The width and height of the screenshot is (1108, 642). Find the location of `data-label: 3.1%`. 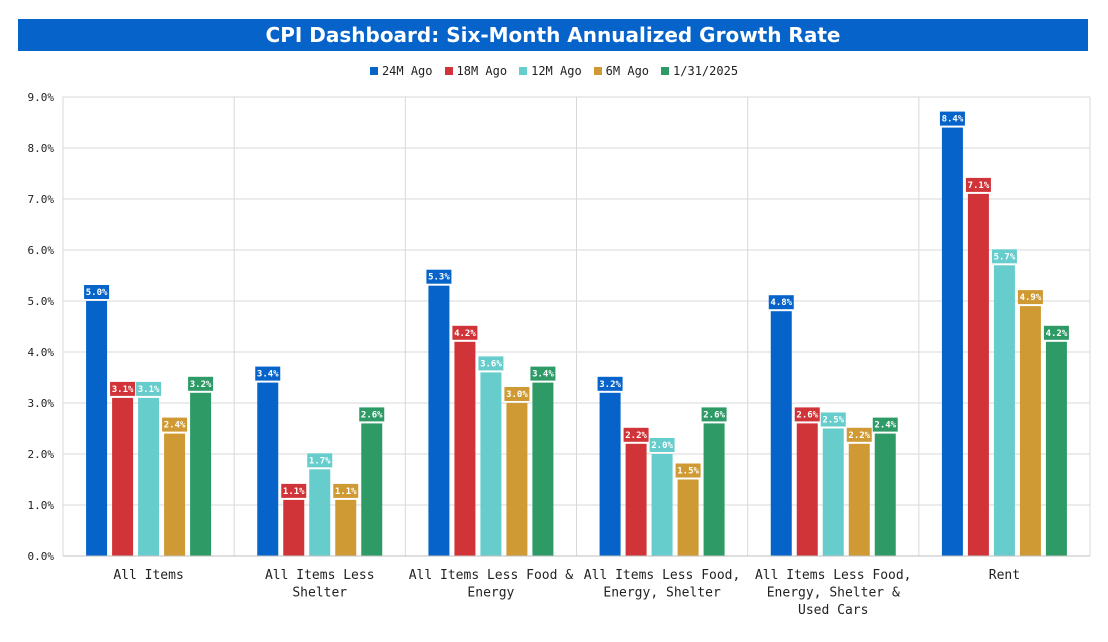

data-label: 3.1% is located at coordinates (123, 390).